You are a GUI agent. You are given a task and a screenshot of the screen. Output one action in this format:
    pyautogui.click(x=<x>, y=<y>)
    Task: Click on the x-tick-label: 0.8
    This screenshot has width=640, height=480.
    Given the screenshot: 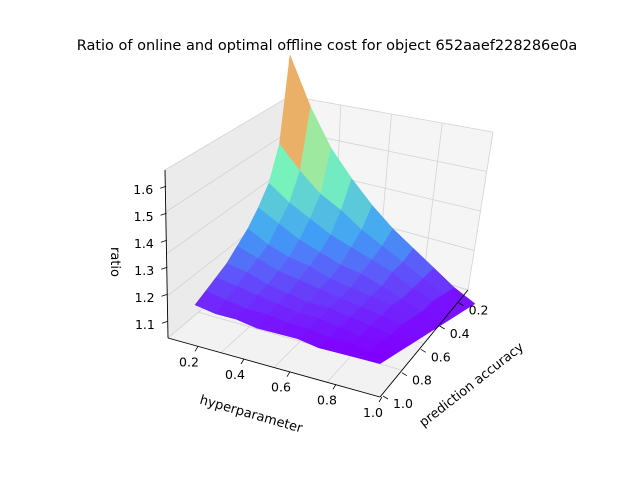 What is the action you would take?
    pyautogui.click(x=327, y=399)
    